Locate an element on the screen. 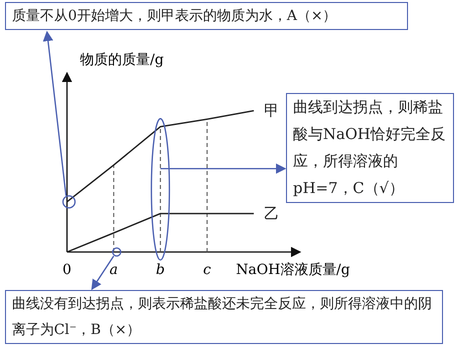  x-tick-label: b is located at coordinates (160, 270).